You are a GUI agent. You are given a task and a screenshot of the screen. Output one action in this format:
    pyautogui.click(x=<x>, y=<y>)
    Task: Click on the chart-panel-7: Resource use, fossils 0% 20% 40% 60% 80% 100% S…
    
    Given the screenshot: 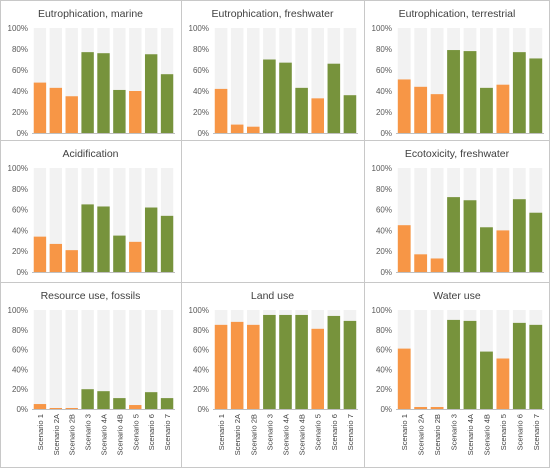 What is the action you would take?
    pyautogui.click(x=91, y=372)
    